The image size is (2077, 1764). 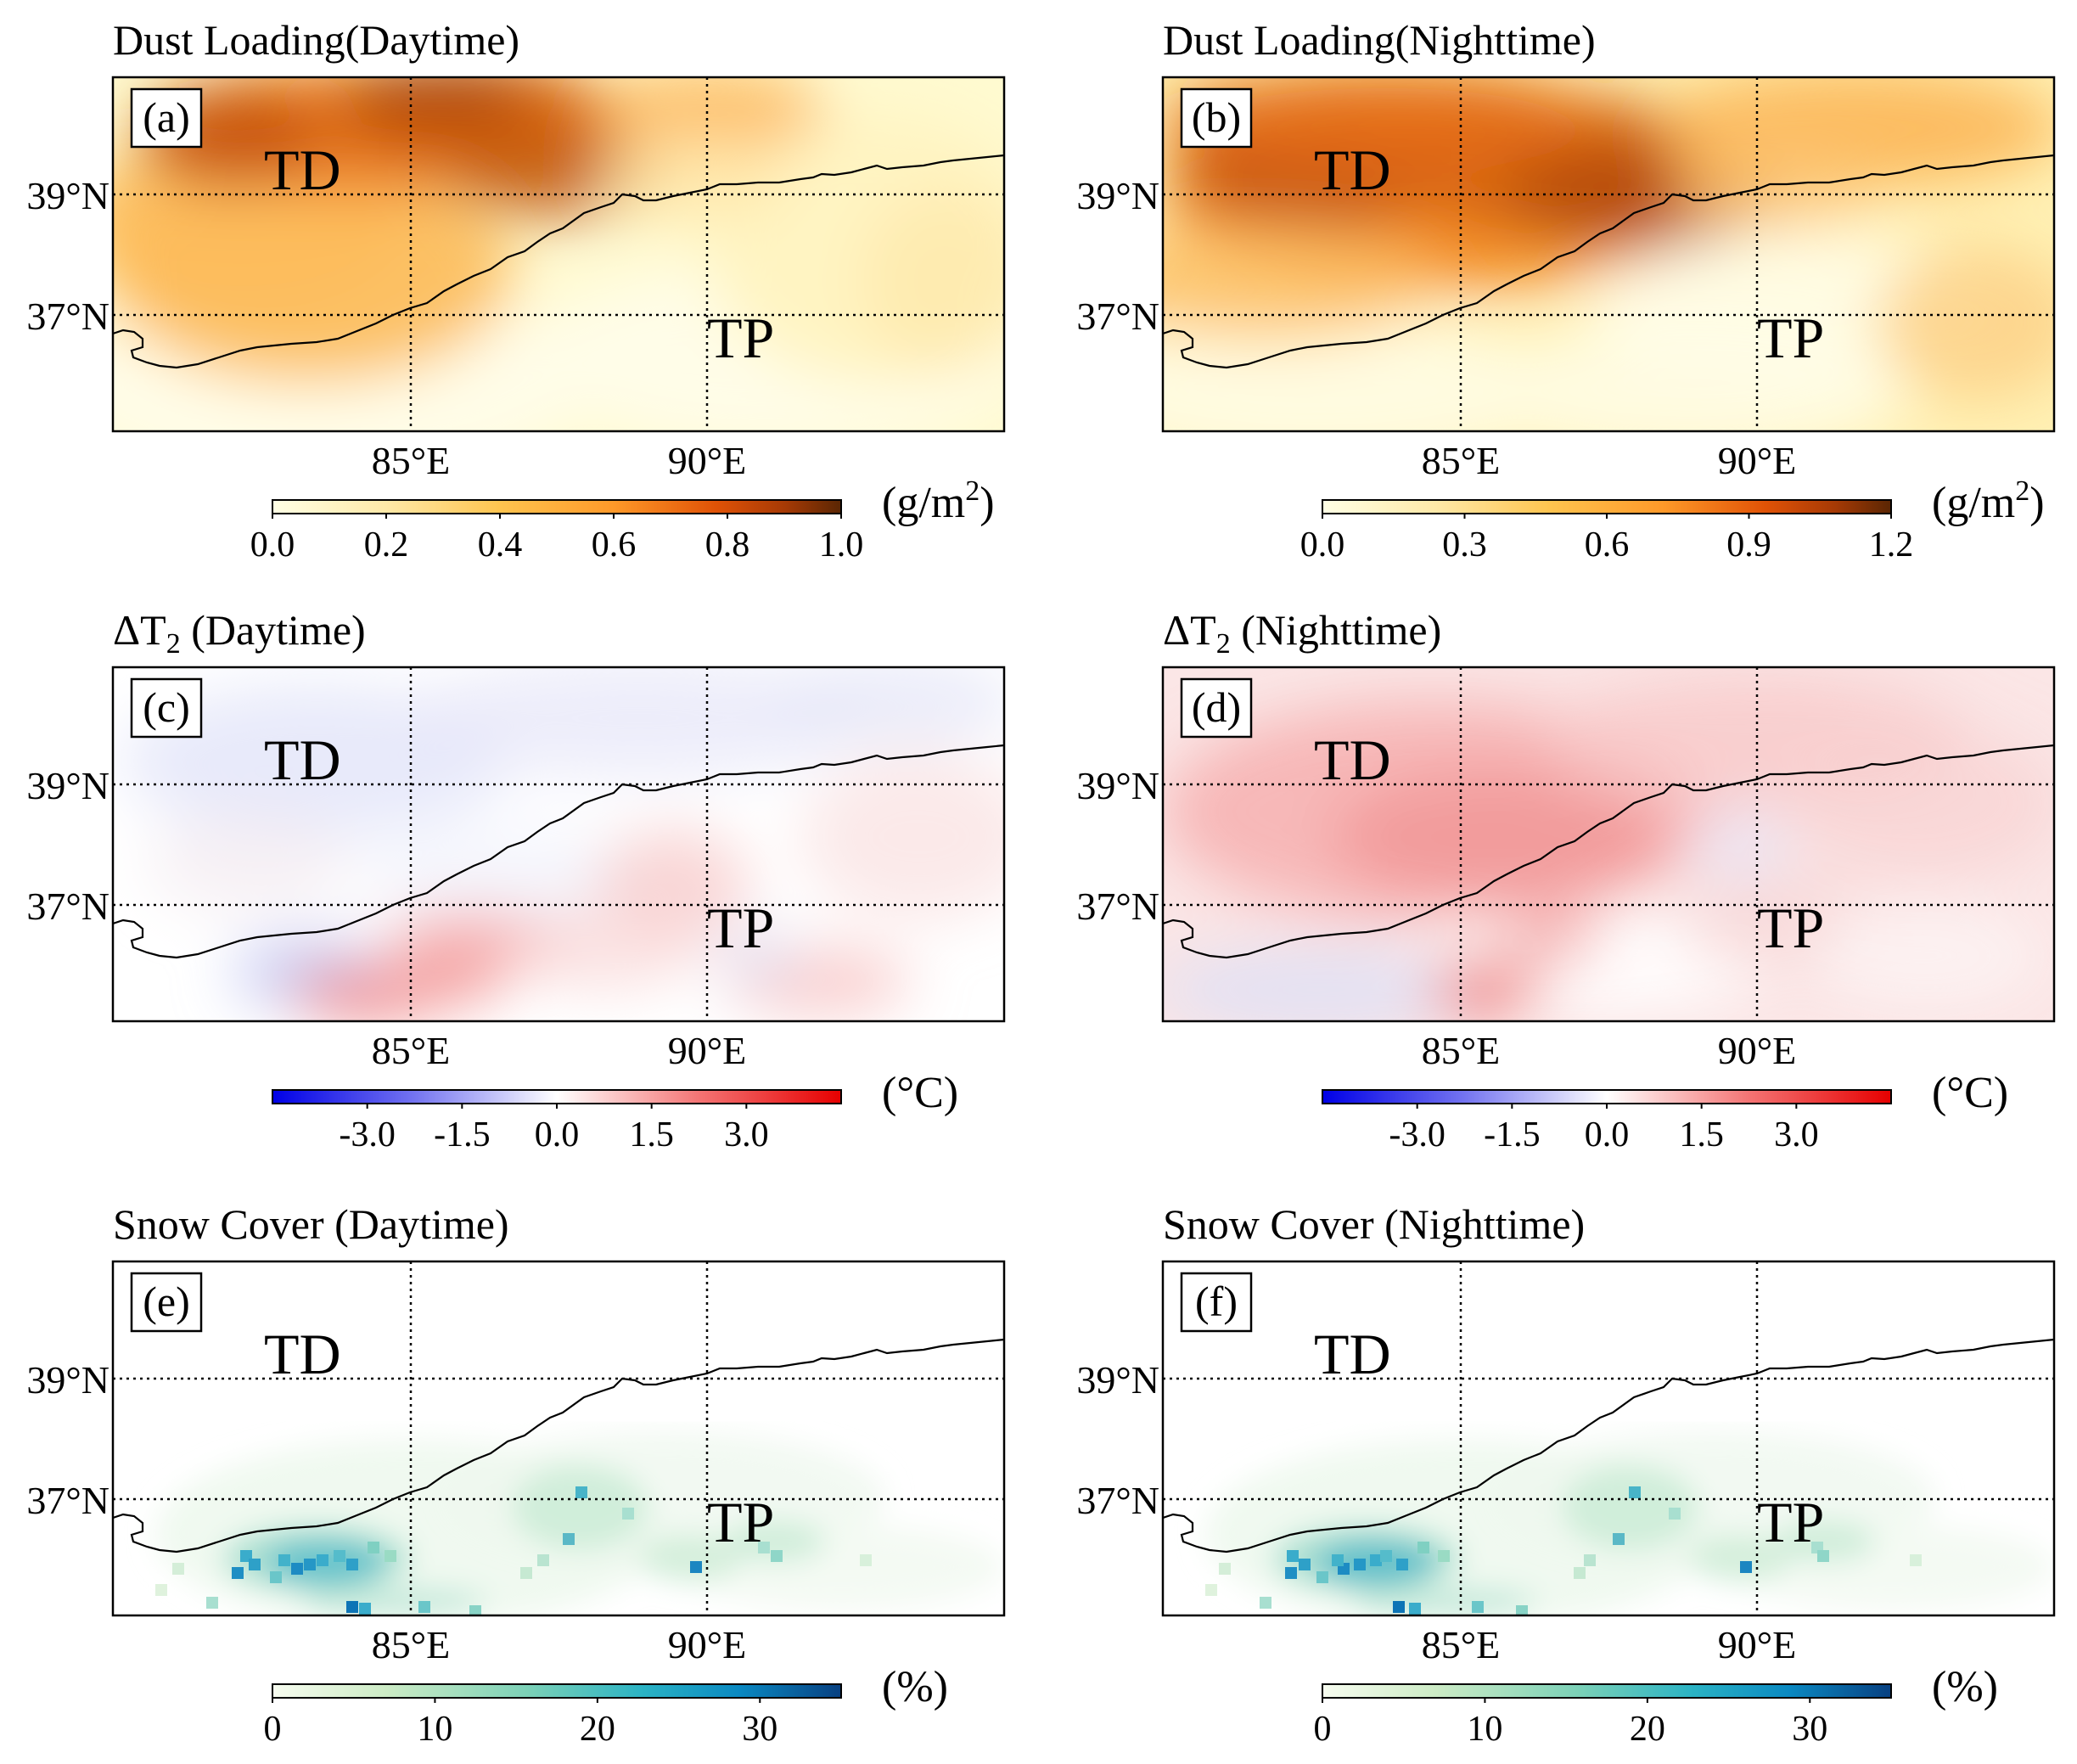 I want to click on colorbar-tick-label: 3.0, so click(x=746, y=1134).